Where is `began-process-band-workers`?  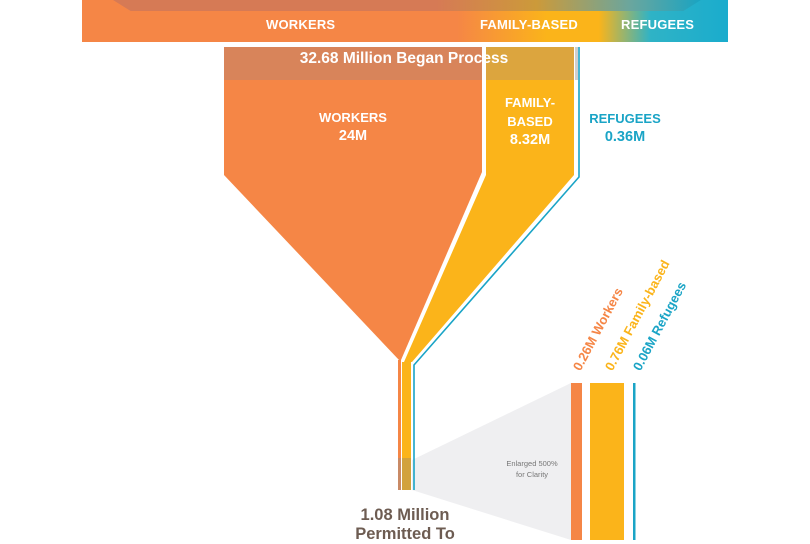 began-process-band-workers is located at coordinates (353, 63).